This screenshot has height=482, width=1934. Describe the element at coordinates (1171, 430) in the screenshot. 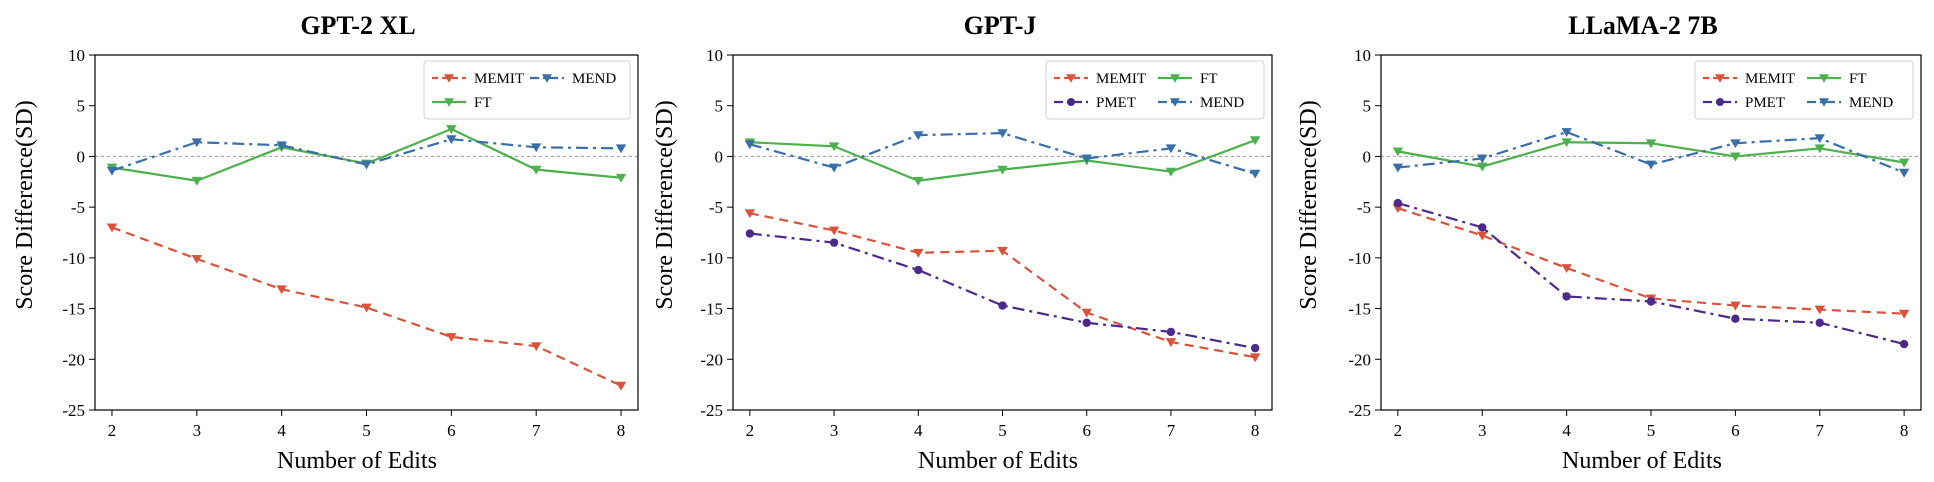

I see `x-tick-label: 7` at that location.